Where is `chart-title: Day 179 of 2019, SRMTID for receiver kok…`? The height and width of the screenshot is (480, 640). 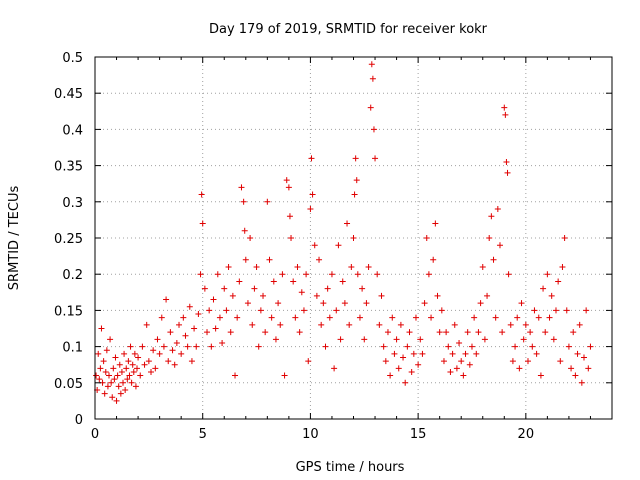 chart-title: Day 179 of 2019, SRMTID for receiver kok… is located at coordinates (348, 29).